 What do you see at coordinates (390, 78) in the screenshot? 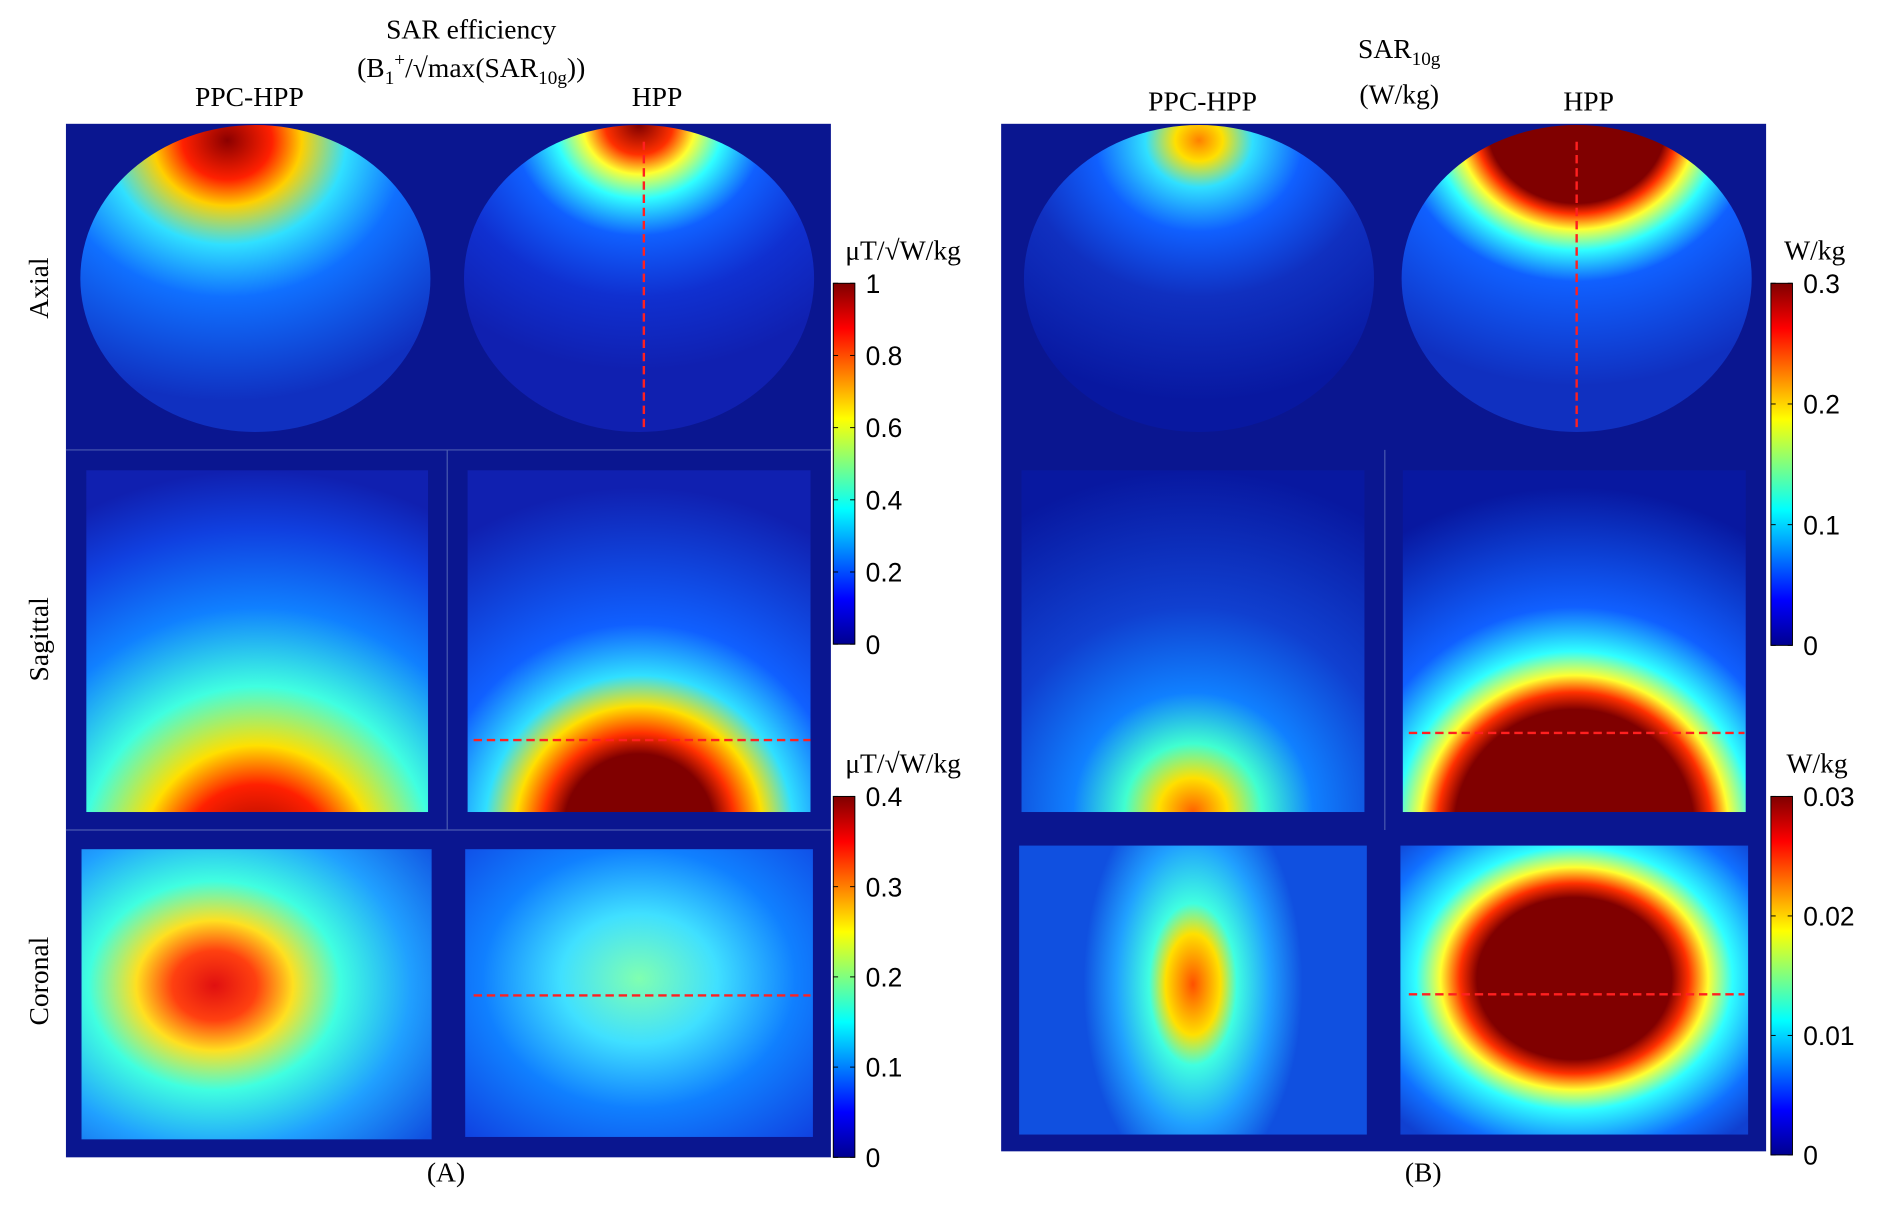
I see `formula-part: 1` at bounding box center [390, 78].